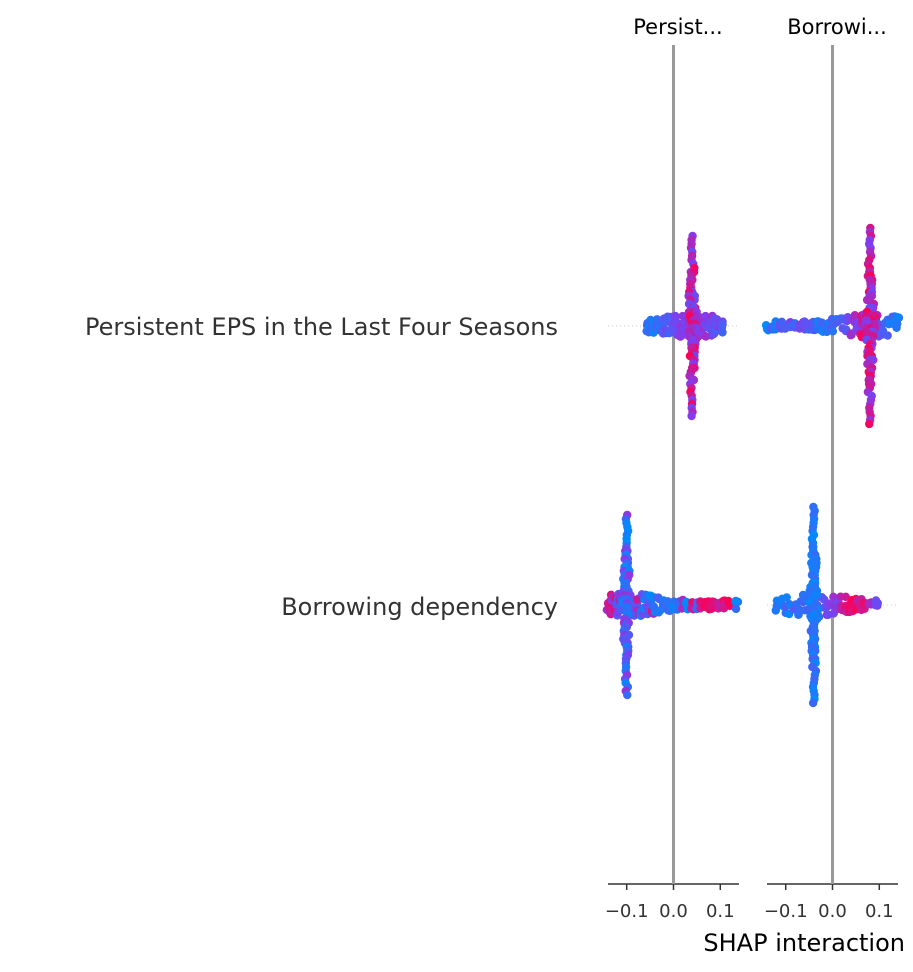 The image size is (913, 972). What do you see at coordinates (321, 327) in the screenshot?
I see `row-label-persistent-eps: Persistent EPS in the Last Four Seasons` at bounding box center [321, 327].